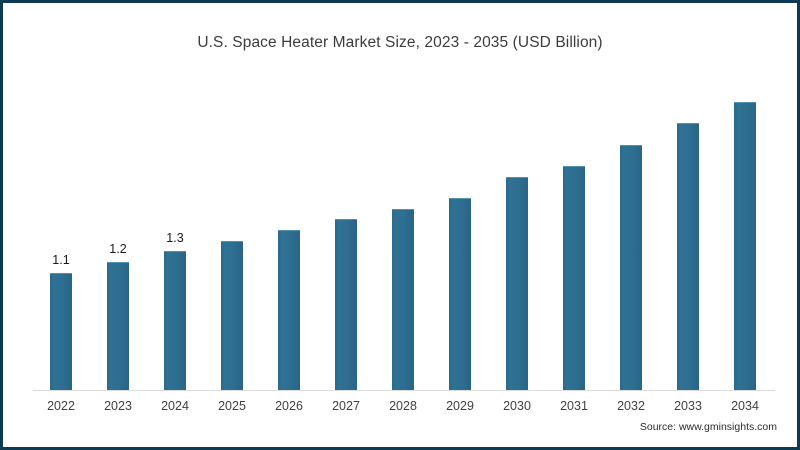  What do you see at coordinates (404, 390) in the screenshot?
I see `x-axis-line` at bounding box center [404, 390].